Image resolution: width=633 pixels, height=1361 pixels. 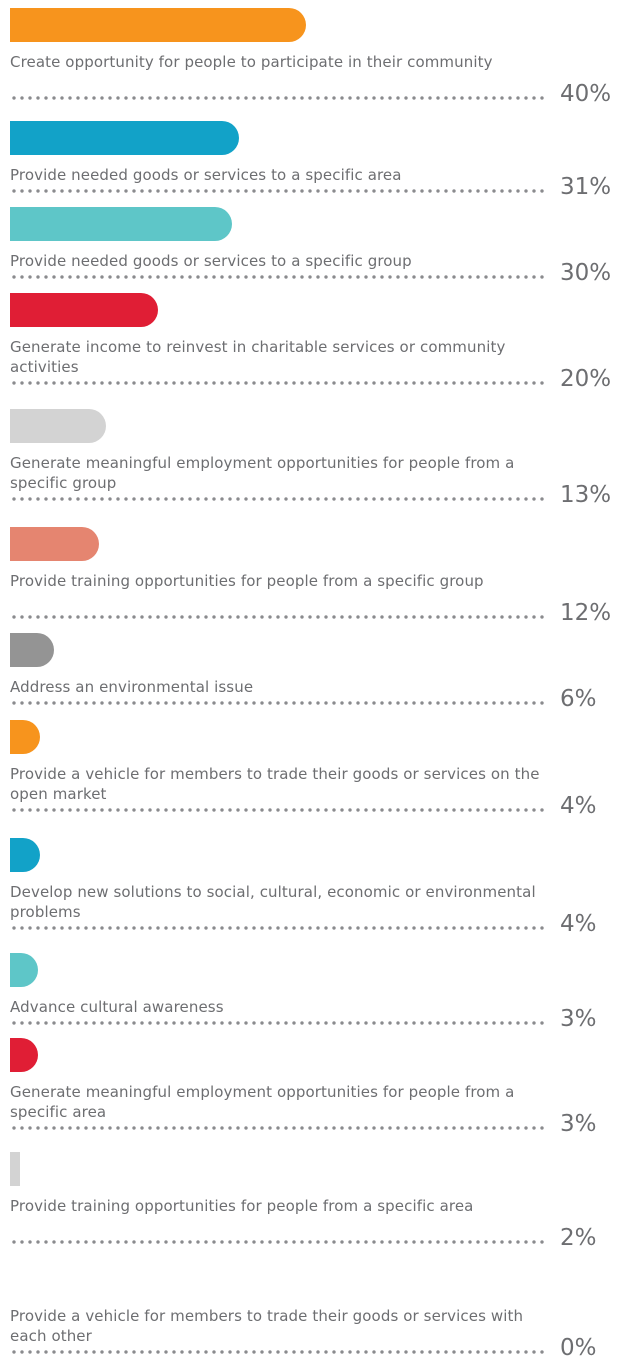 What do you see at coordinates (586, 613) in the screenshot?
I see `value-label: 12%` at bounding box center [586, 613].